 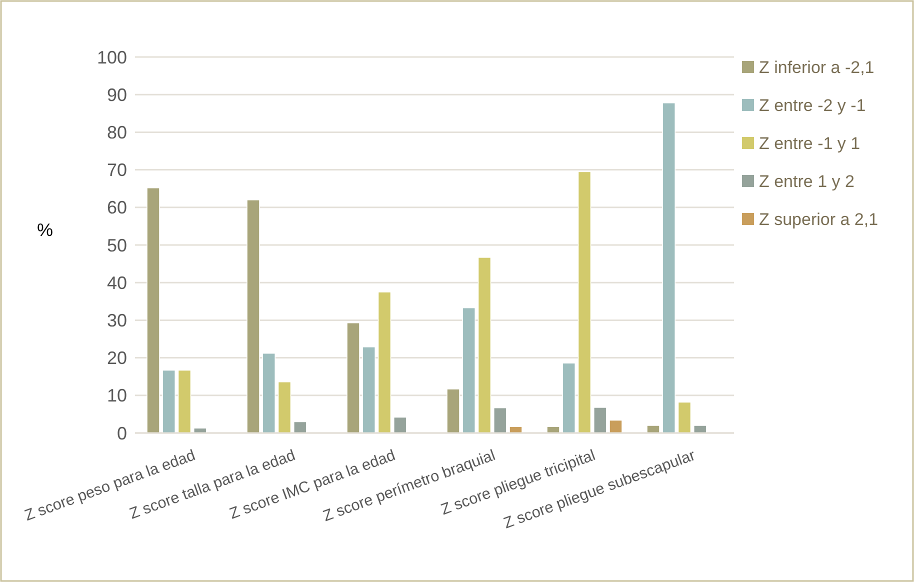 I want to click on legend-label: Z entre -2 y -1, so click(x=812, y=105).